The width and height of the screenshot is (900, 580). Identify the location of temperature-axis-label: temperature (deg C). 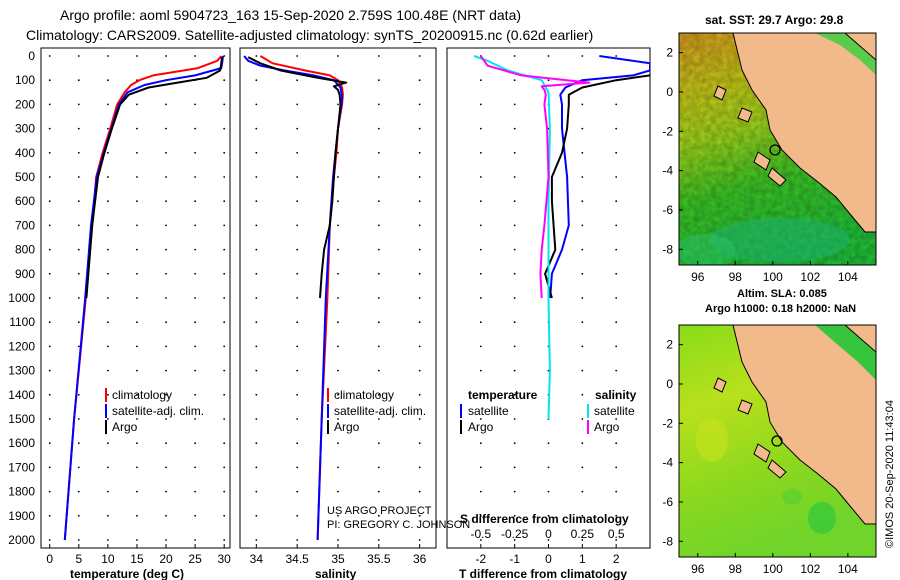
(127, 573).